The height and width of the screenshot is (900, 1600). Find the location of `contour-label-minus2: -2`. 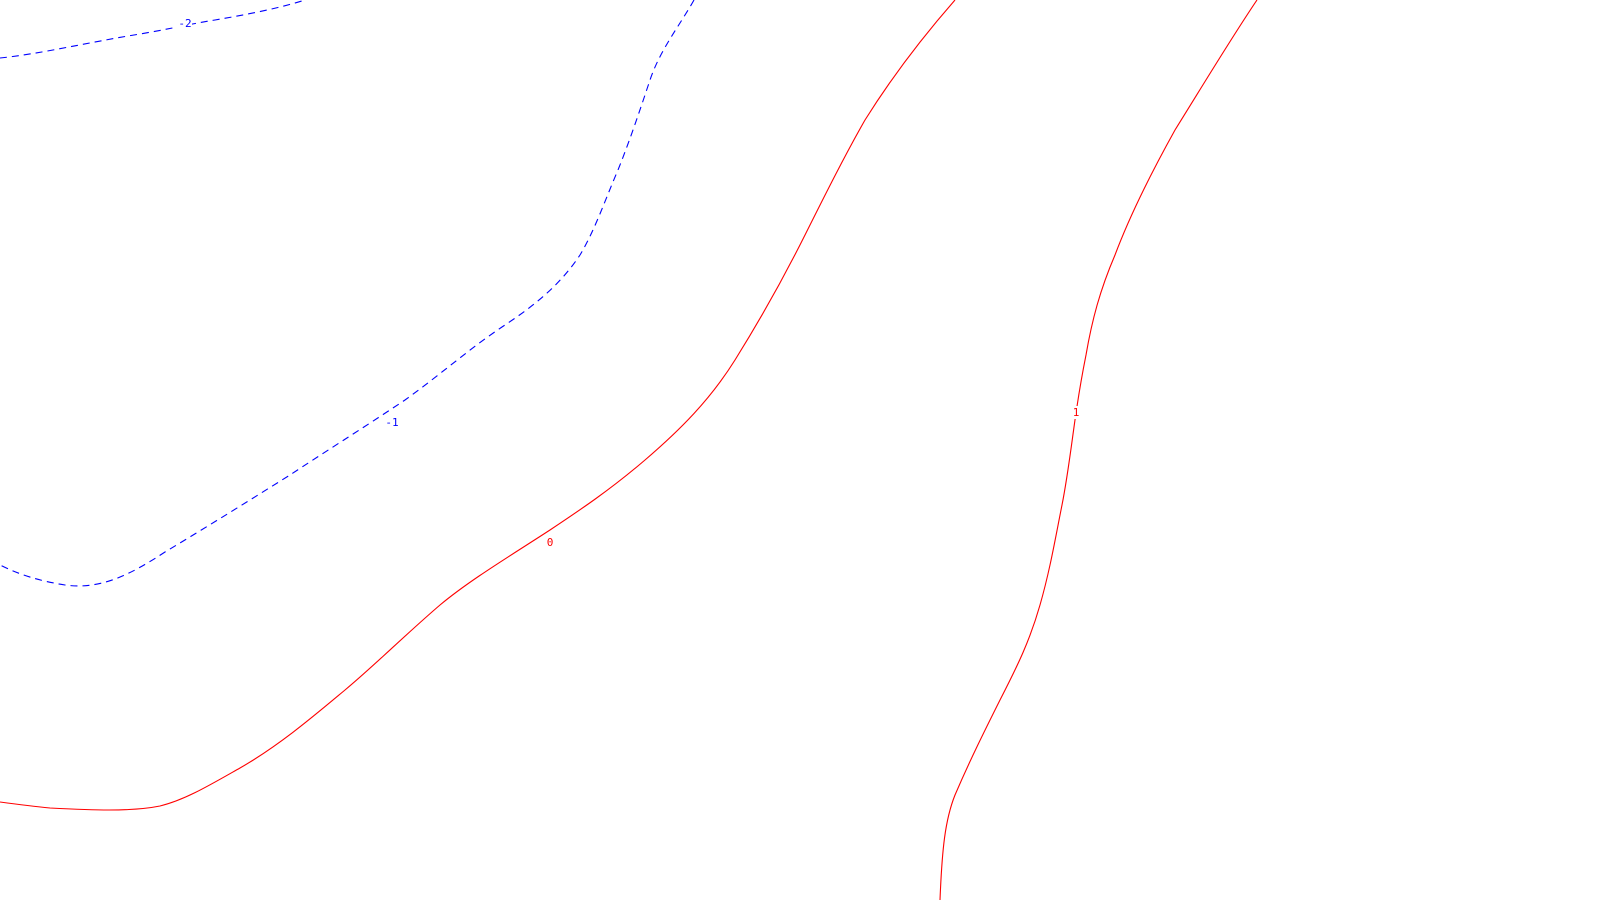

contour-label-minus2: -2 is located at coordinates (184, 23).